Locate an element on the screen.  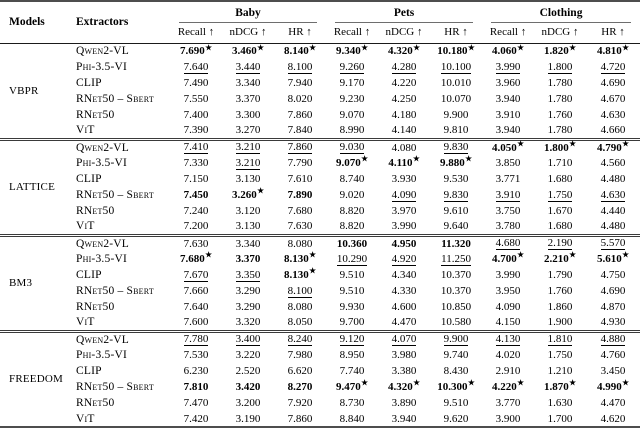
metric-value: 9.510 is located at coordinates (456, 403).